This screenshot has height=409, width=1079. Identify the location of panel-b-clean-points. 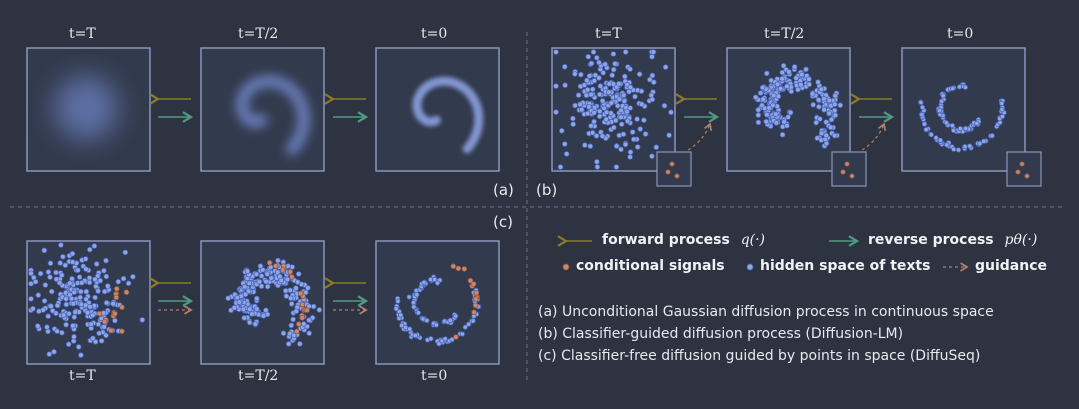
(962, 117).